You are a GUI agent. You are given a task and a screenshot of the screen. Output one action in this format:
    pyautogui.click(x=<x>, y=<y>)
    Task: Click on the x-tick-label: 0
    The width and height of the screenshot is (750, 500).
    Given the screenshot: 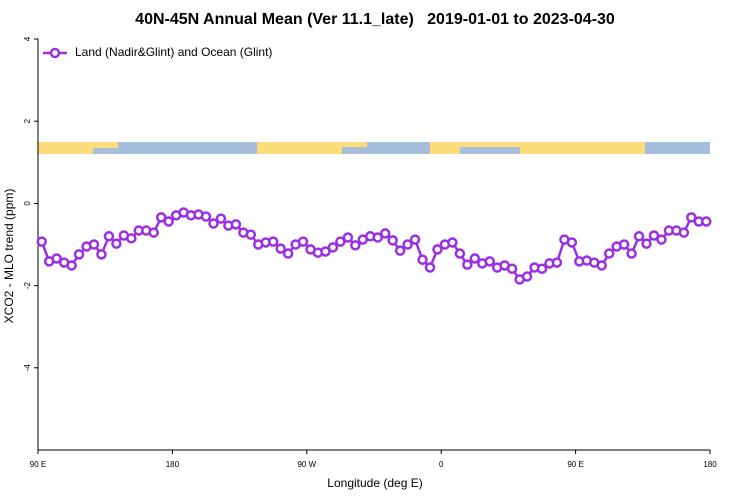 What is the action you would take?
    pyautogui.click(x=441, y=464)
    